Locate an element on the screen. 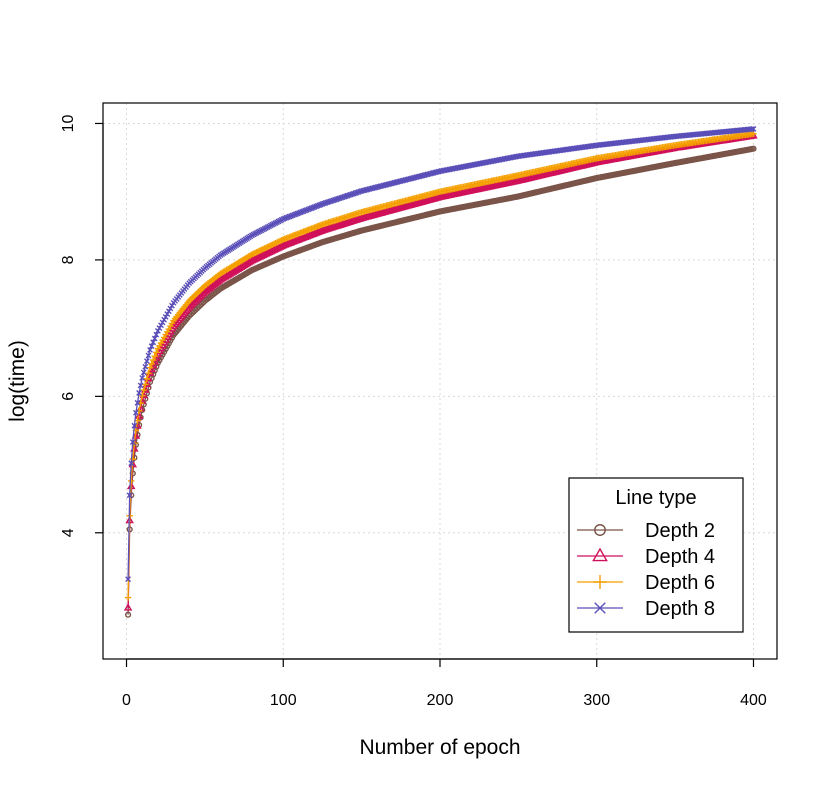  legend-item: Depth 4 is located at coordinates (646, 557).